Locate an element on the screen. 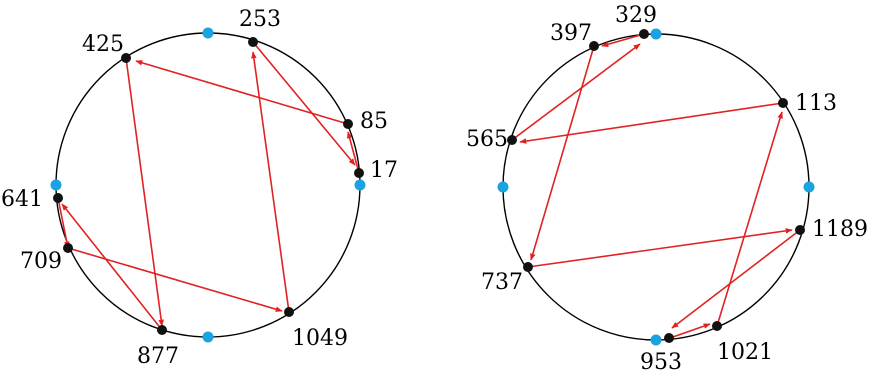  left-label-85: 85 is located at coordinates (374, 121).